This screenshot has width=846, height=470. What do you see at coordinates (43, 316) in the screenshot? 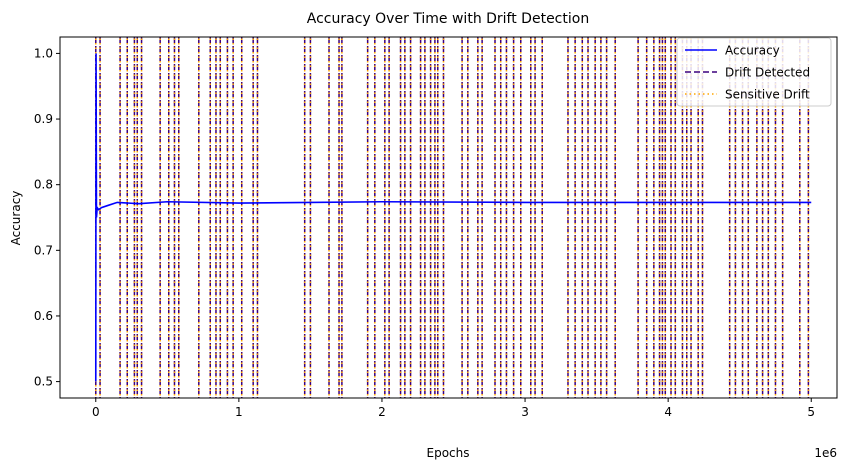
I see `y-tick-label: 0.6` at bounding box center [43, 316].